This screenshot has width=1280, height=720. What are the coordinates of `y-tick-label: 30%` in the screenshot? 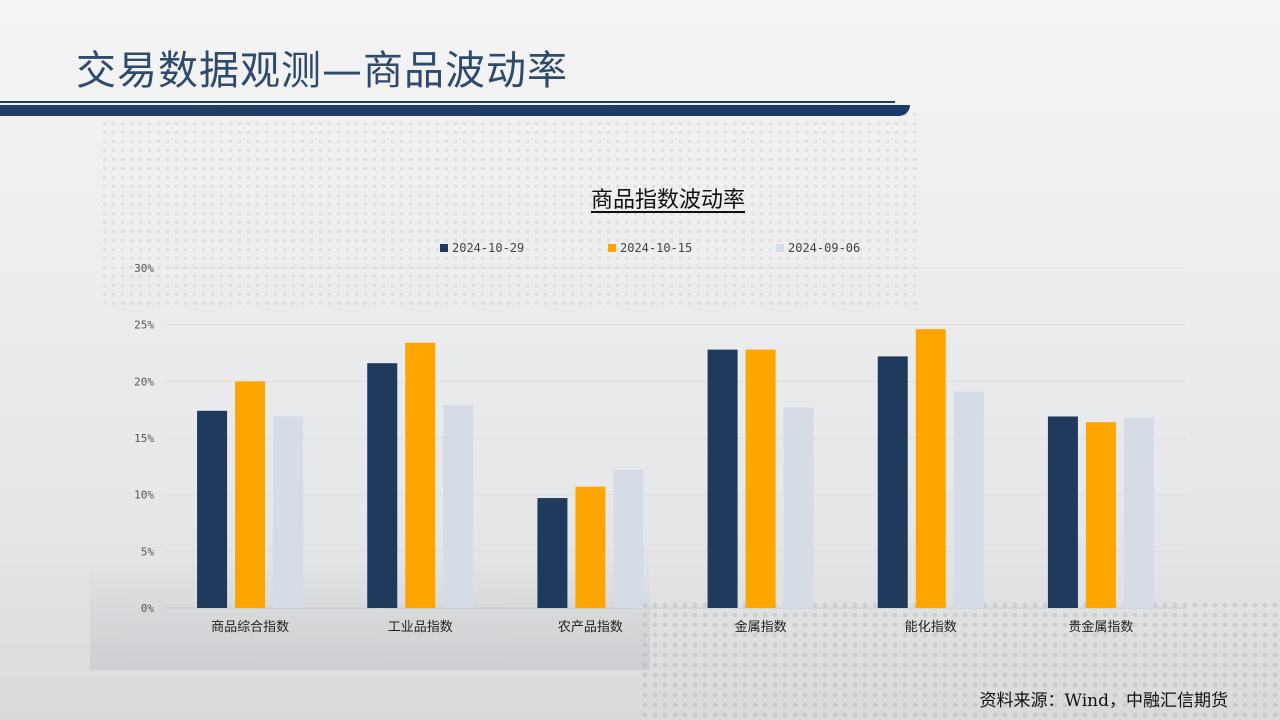 It's located at (144, 268).